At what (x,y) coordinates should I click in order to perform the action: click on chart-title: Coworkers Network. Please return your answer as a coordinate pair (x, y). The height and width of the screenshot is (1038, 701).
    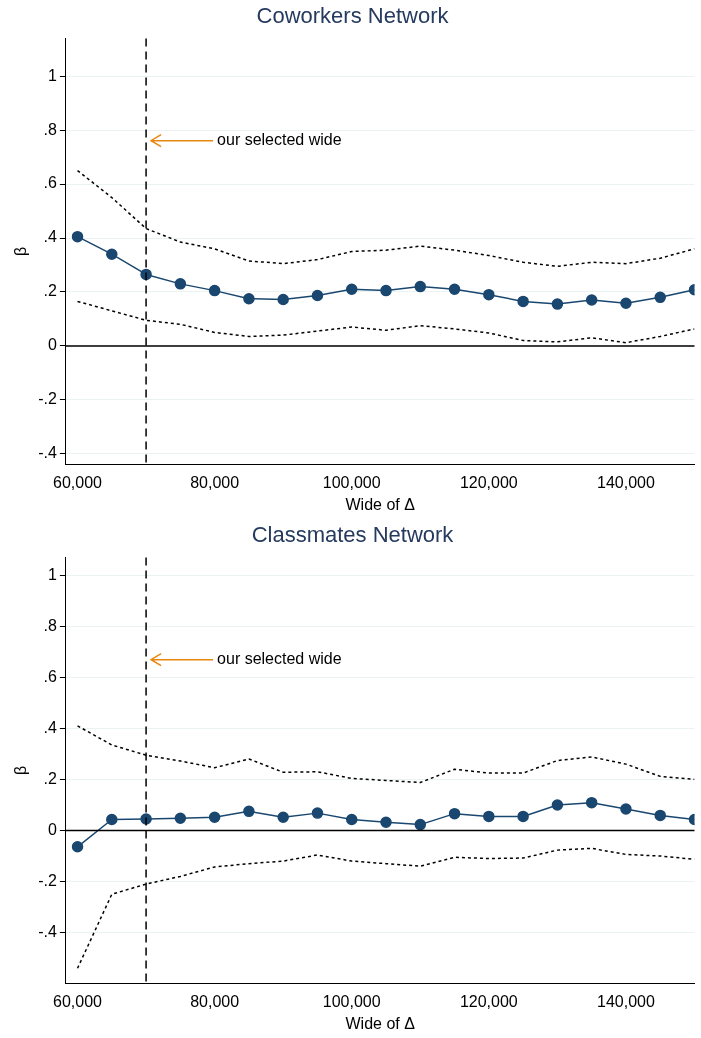
    Looking at the image, I should click on (353, 16).